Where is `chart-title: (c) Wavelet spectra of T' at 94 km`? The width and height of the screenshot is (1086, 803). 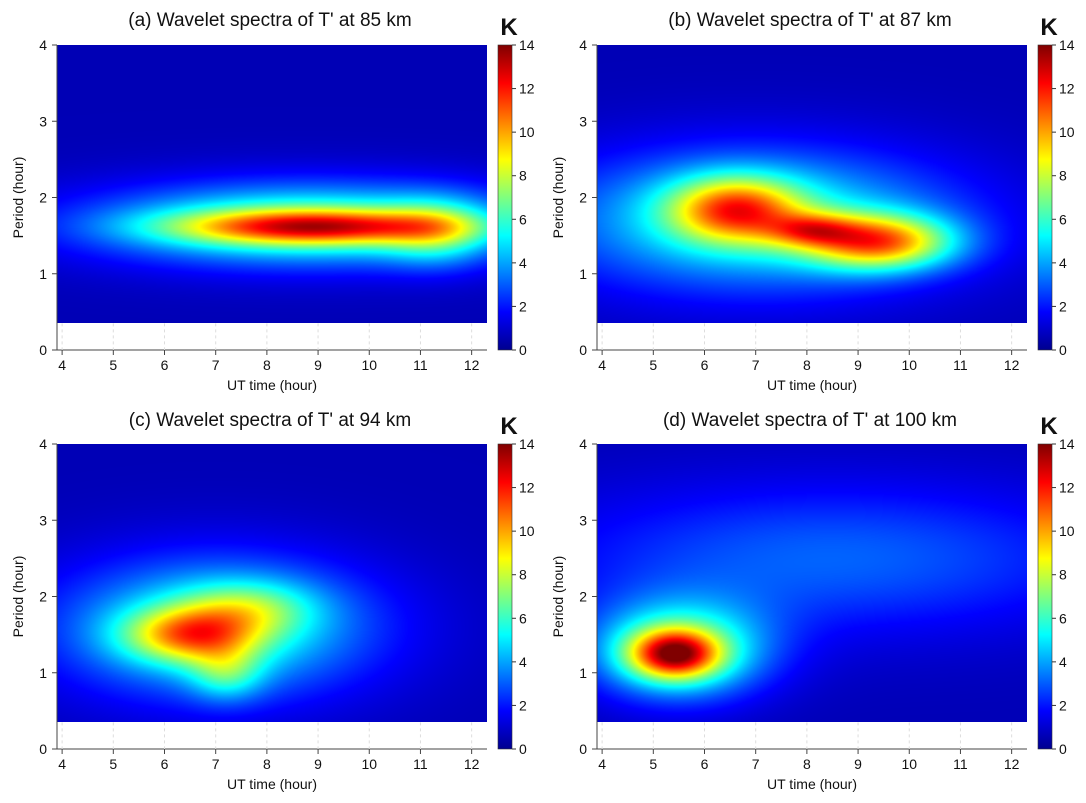 chart-title: (c) Wavelet spectra of T' at 94 km is located at coordinates (270, 420).